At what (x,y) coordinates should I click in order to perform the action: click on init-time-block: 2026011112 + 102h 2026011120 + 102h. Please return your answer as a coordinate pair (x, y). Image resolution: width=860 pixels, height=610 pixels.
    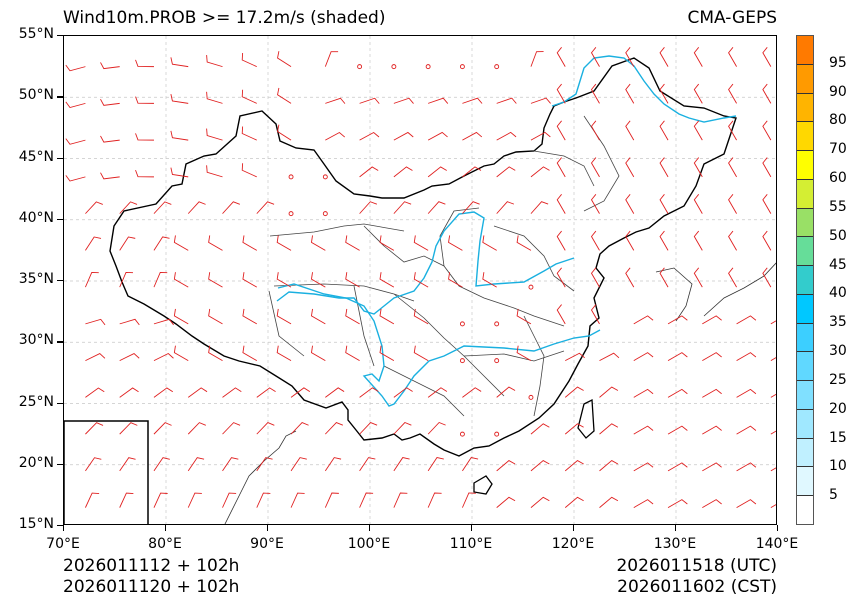
    Looking at the image, I should click on (151, 577).